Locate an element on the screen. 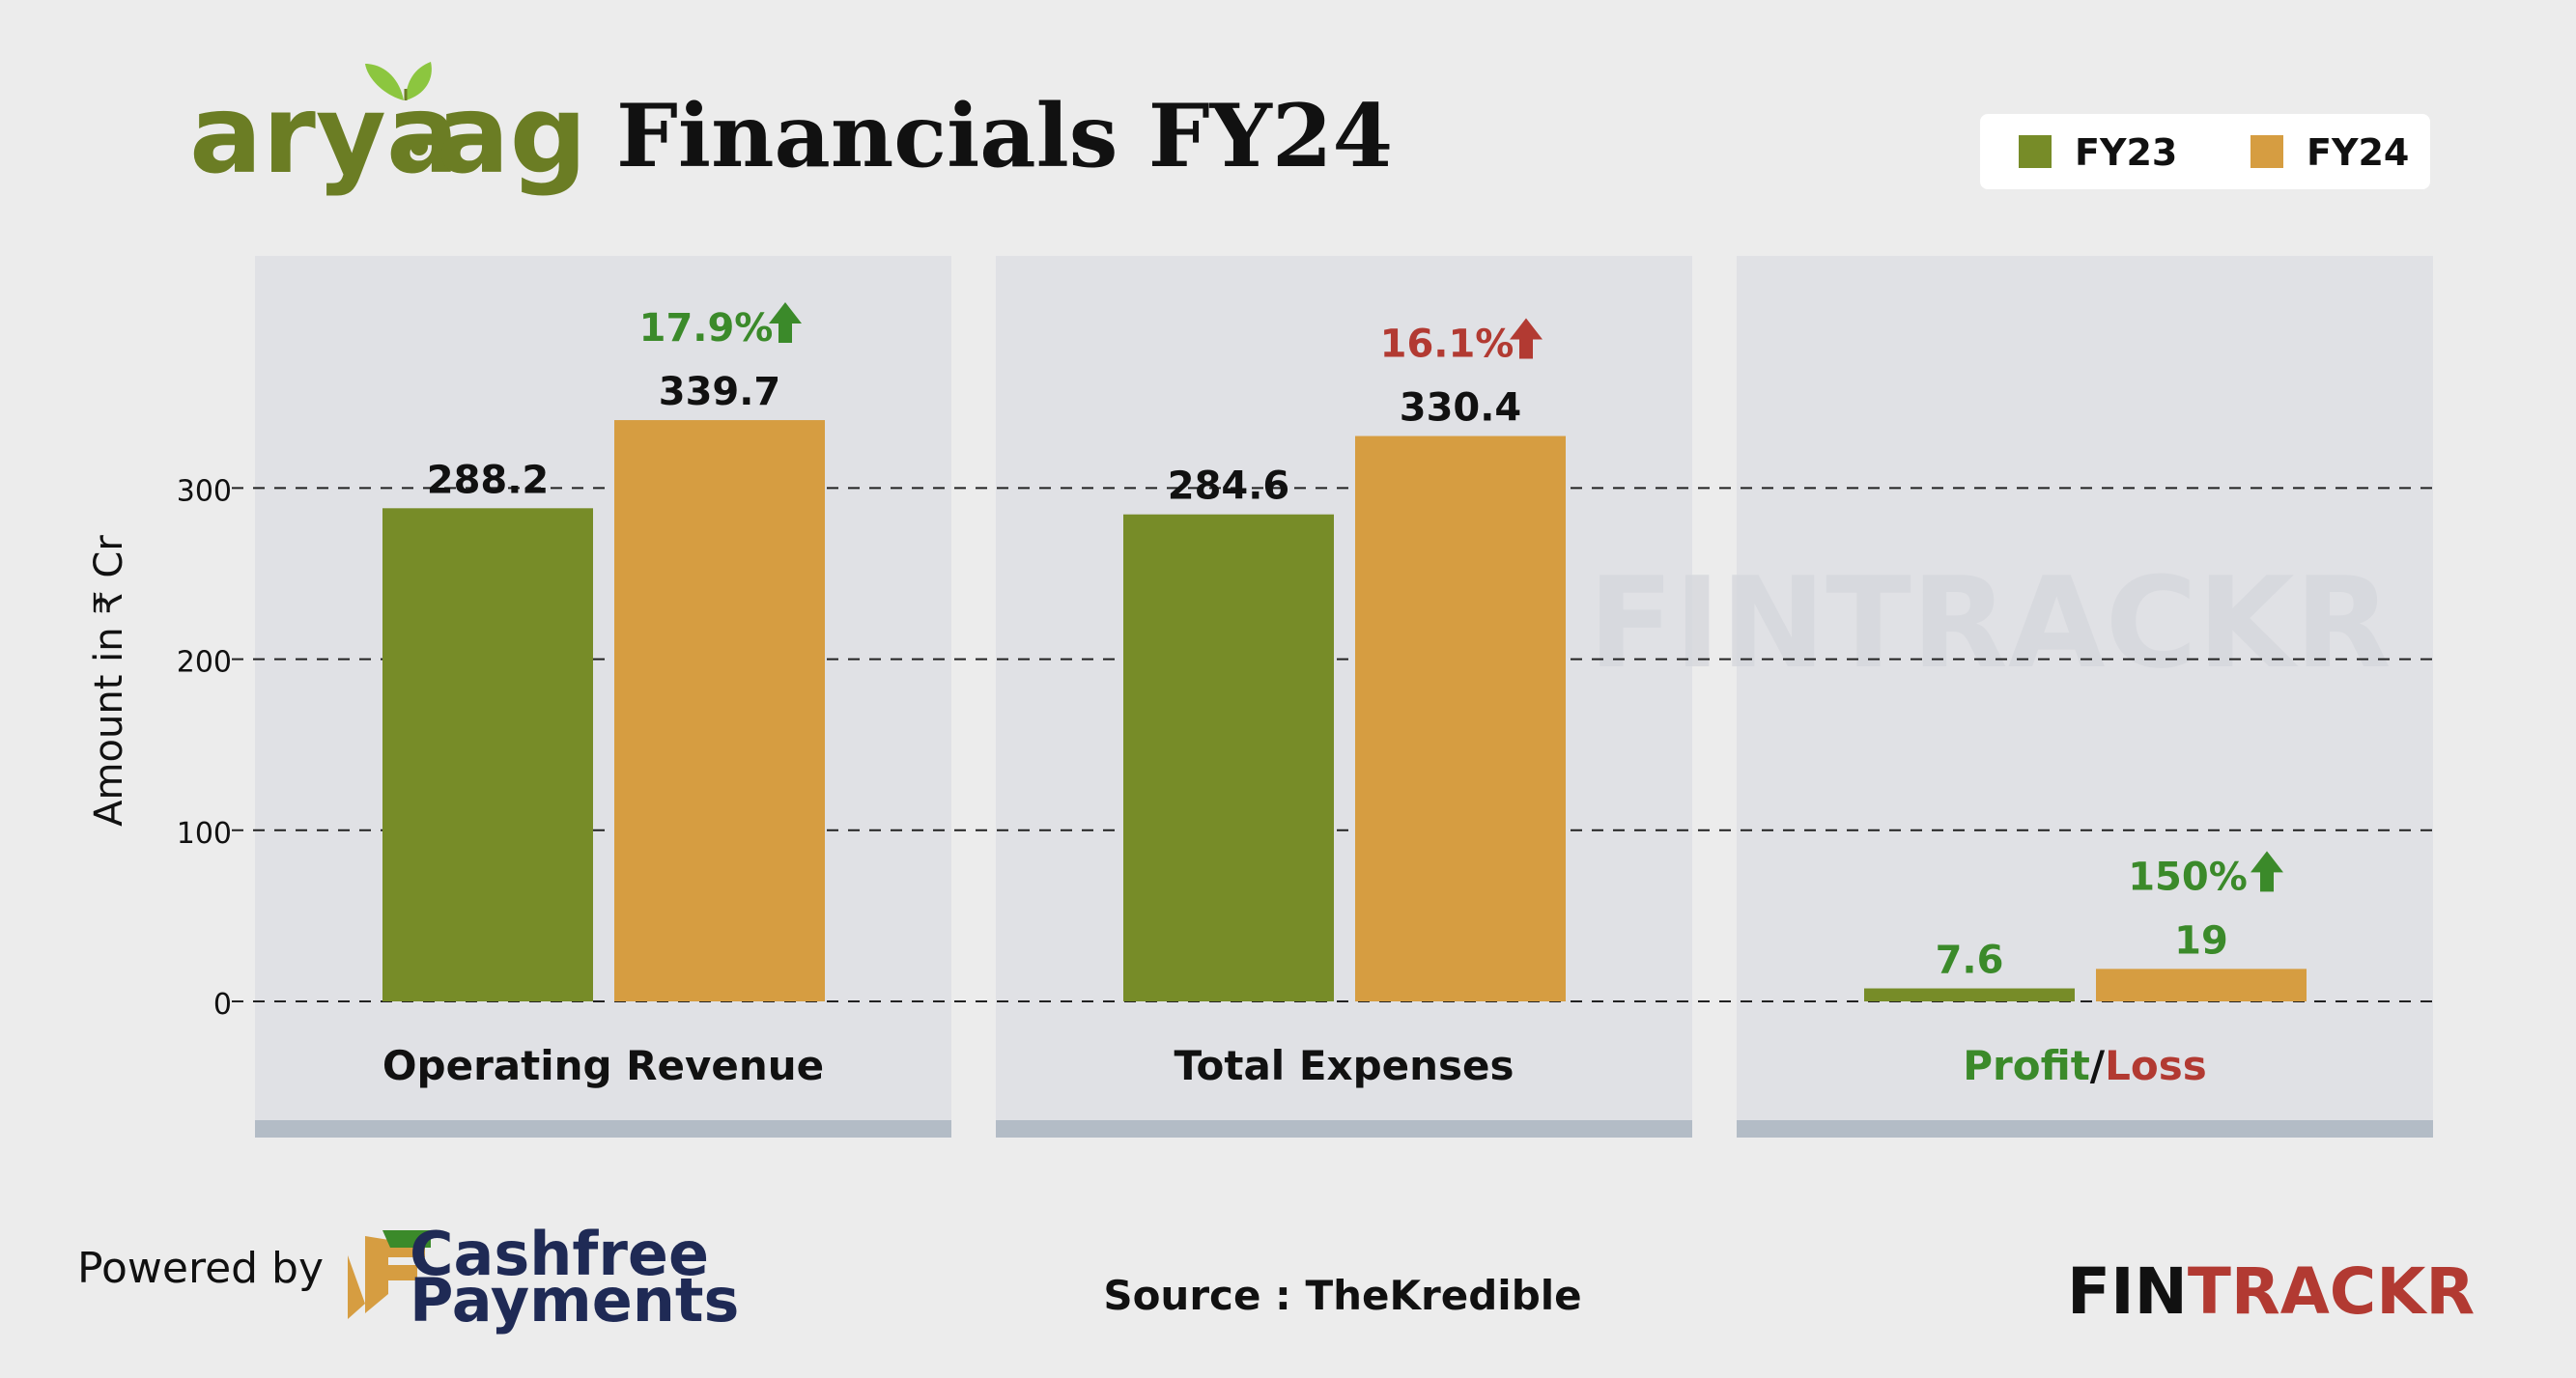 The width and height of the screenshot is (2576, 1378). growth-label: 17.9% is located at coordinates (706, 328).